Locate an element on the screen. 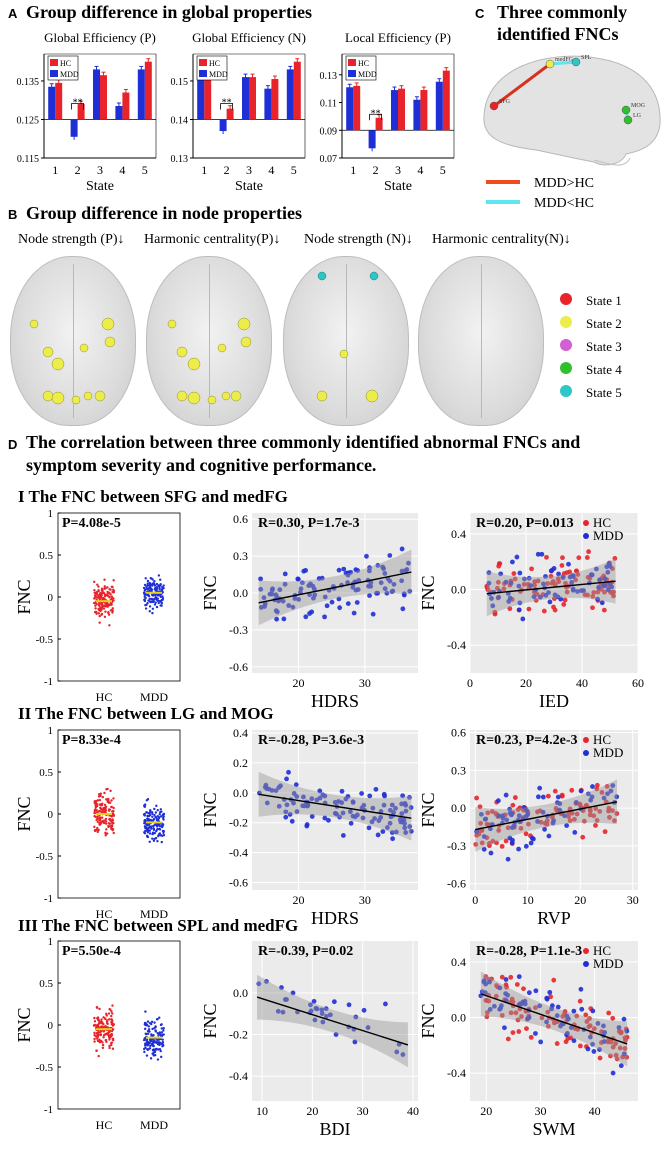  scatter-ytick-label-scatter-1a-1: -0.3 is located at coordinates (238, 630).